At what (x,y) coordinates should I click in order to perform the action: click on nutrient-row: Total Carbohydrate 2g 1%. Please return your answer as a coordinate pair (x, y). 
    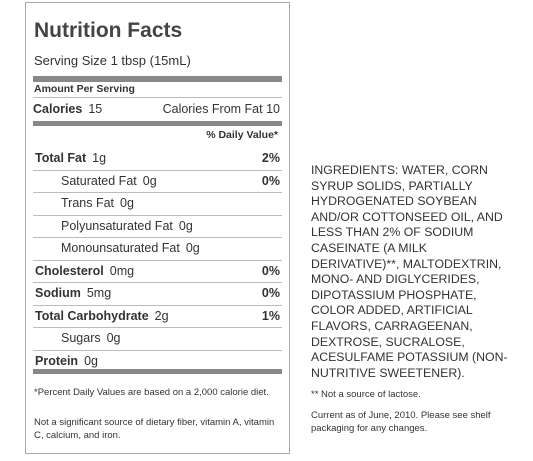
    Looking at the image, I should click on (156, 316).